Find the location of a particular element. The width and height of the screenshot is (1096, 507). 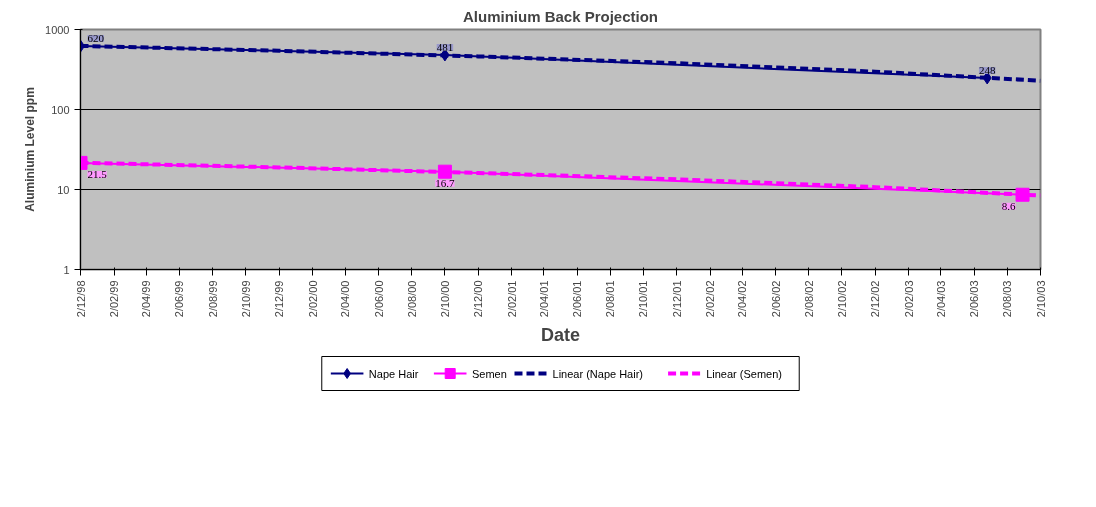

data-label: 16.7 is located at coordinates (445, 182).